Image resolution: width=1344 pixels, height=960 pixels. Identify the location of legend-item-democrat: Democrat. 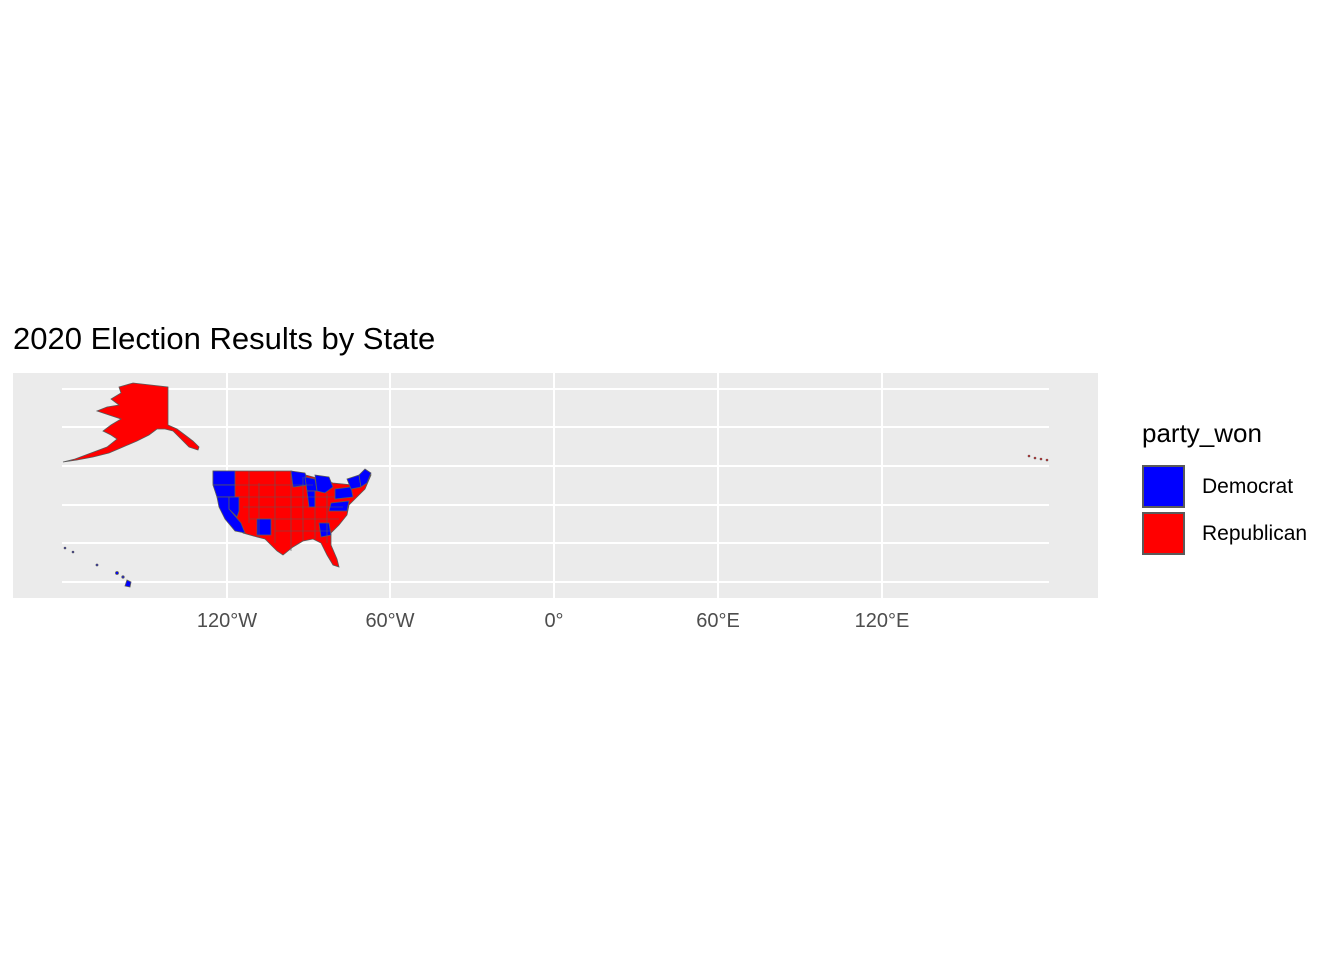
(1224, 486).